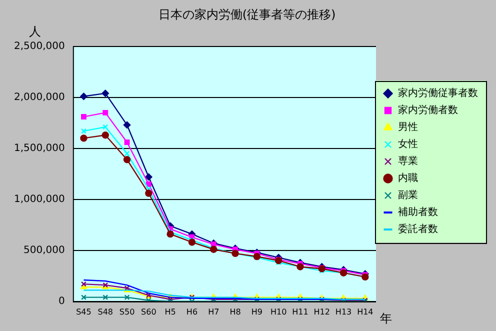 This screenshot has width=496, height=331. Describe the element at coordinates (256, 311) in the screenshot. I see `x-tick-label: H9` at that location.